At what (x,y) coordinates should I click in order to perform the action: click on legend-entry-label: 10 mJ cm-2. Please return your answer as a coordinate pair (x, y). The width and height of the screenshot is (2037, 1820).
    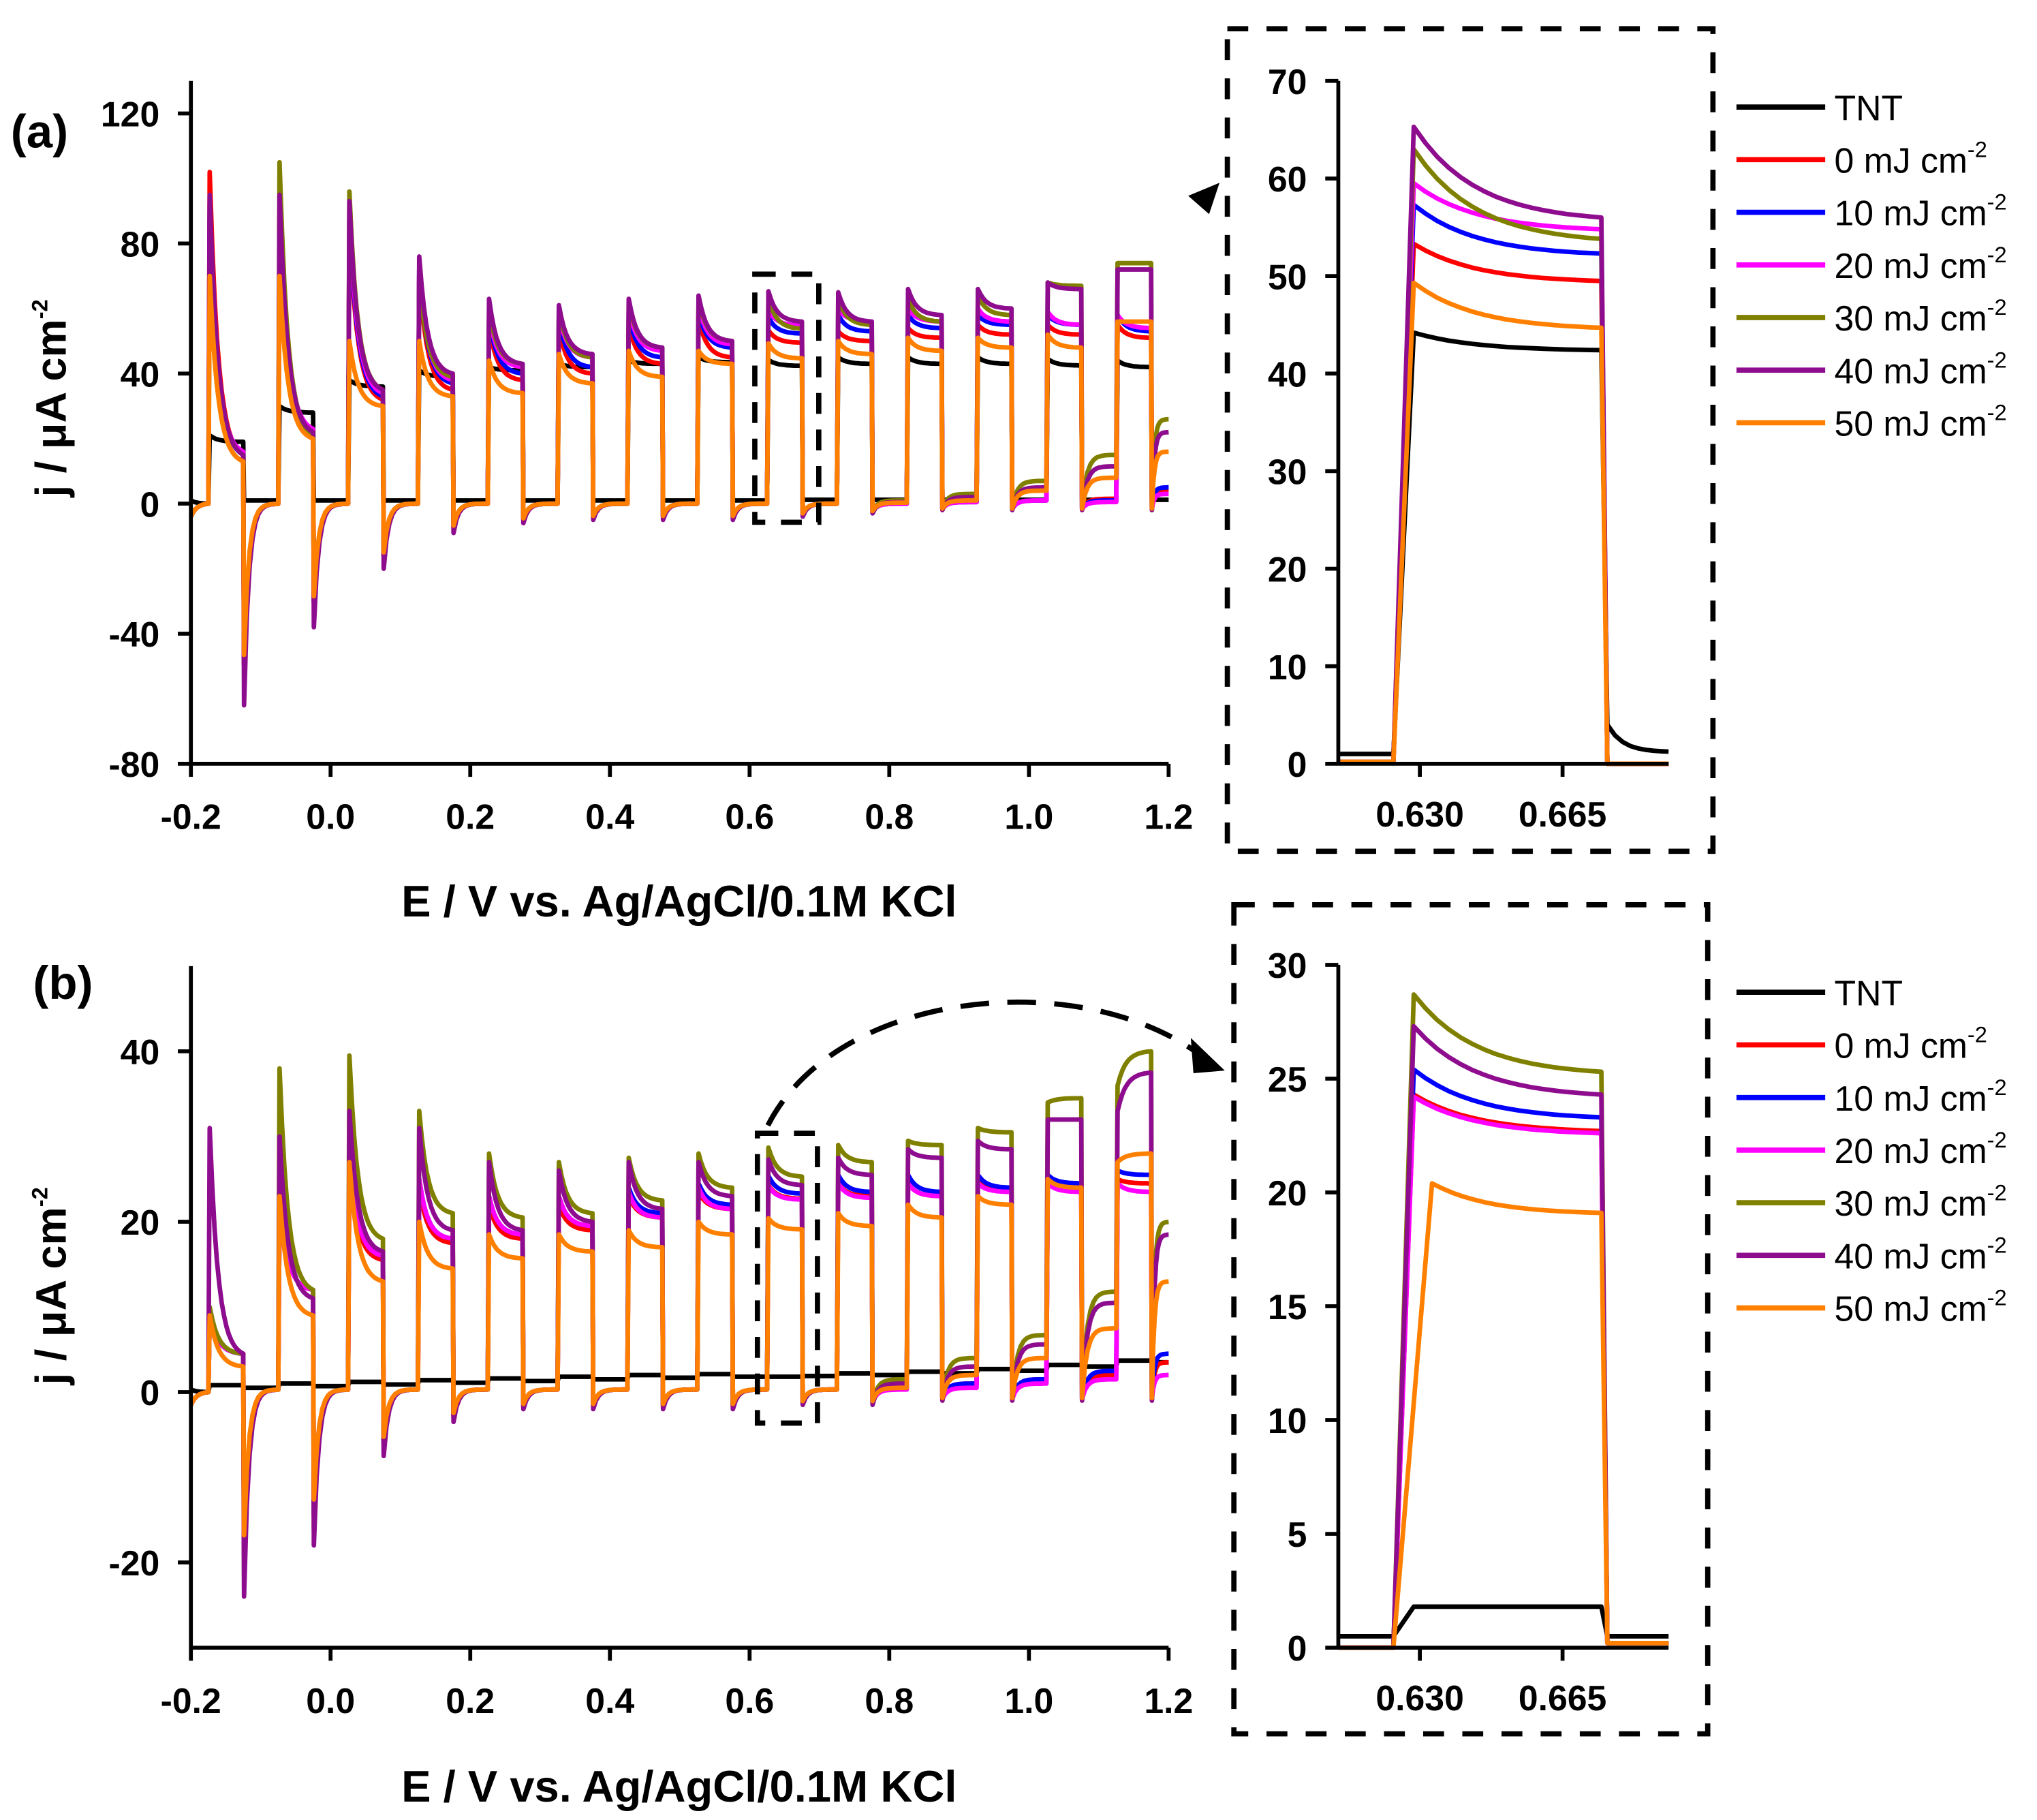
    Looking at the image, I should click on (1921, 1096).